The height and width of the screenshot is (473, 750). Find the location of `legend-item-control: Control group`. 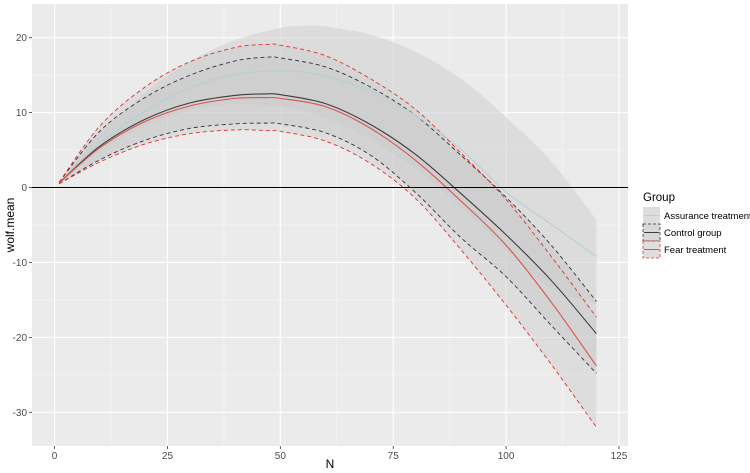

legend-item-control: Control group is located at coordinates (682, 232).